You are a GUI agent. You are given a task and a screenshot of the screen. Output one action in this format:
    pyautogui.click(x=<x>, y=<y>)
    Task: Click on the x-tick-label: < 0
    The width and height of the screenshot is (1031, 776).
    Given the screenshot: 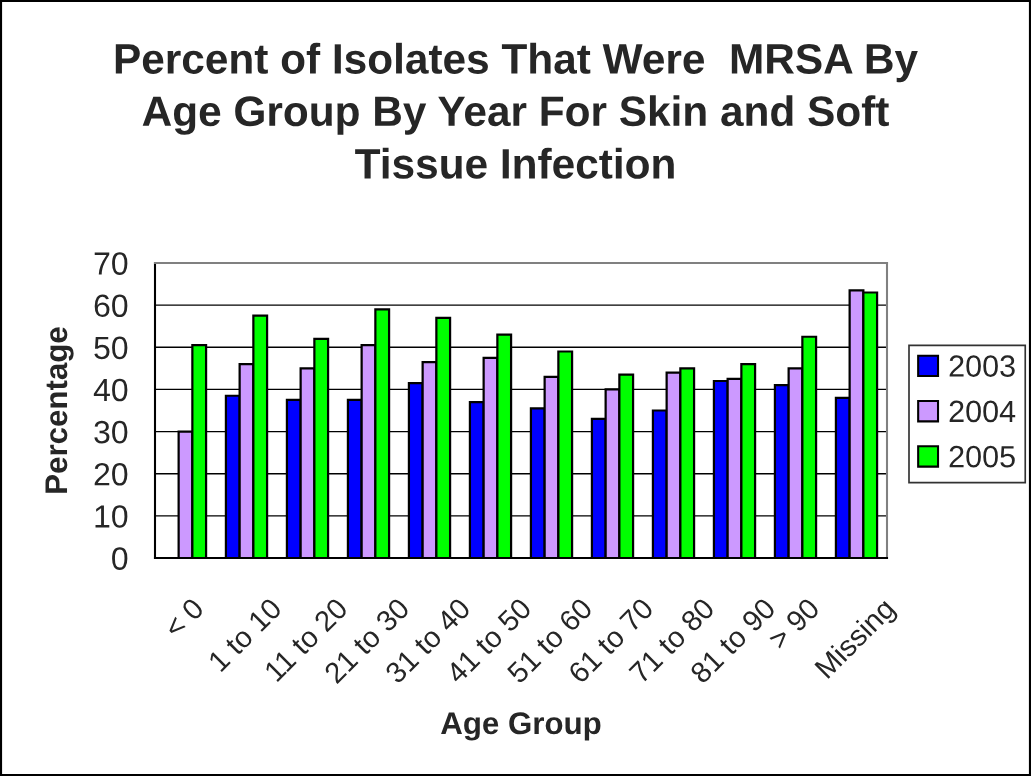 What is the action you would take?
    pyautogui.click(x=183, y=617)
    